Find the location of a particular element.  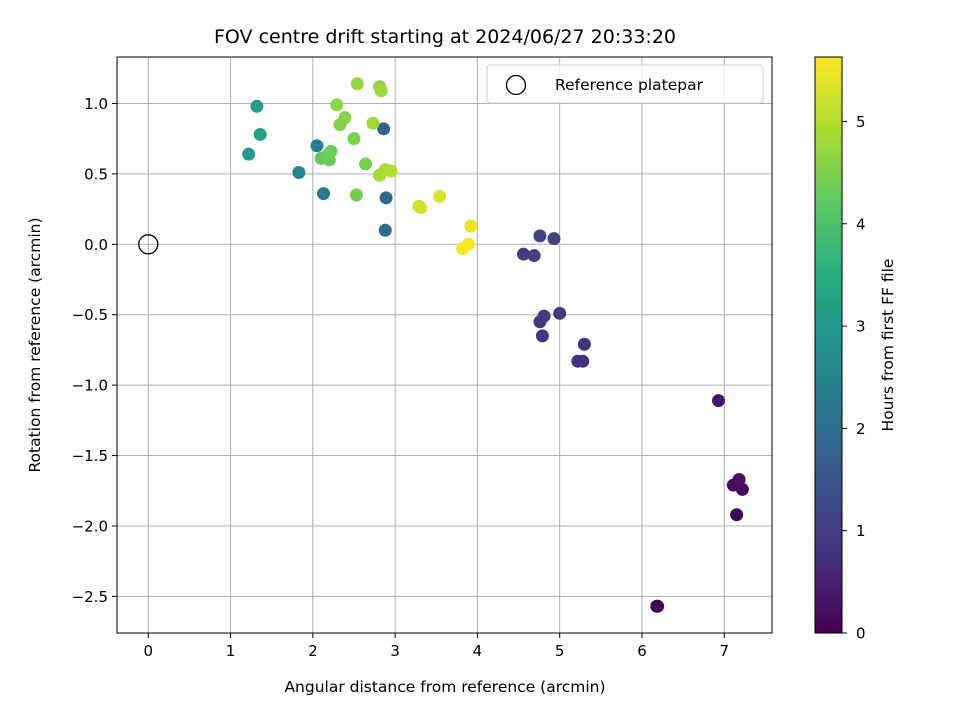

colorbar: 0 1 2 3 4 5 Hours from first FF file is located at coordinates (855, 349).